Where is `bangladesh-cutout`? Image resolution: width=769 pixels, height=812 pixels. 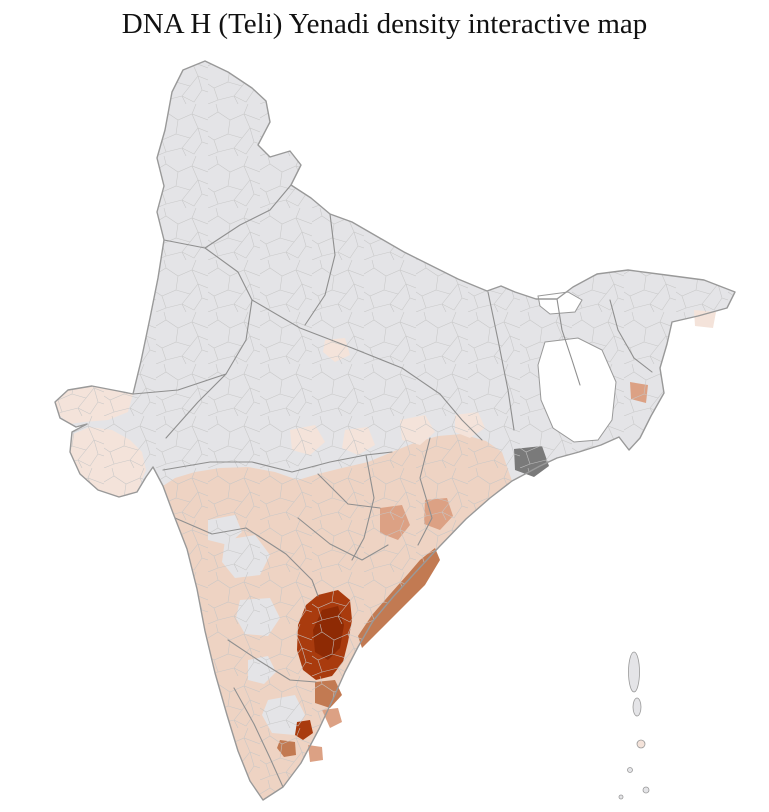
bangladesh-cutout is located at coordinates (577, 390).